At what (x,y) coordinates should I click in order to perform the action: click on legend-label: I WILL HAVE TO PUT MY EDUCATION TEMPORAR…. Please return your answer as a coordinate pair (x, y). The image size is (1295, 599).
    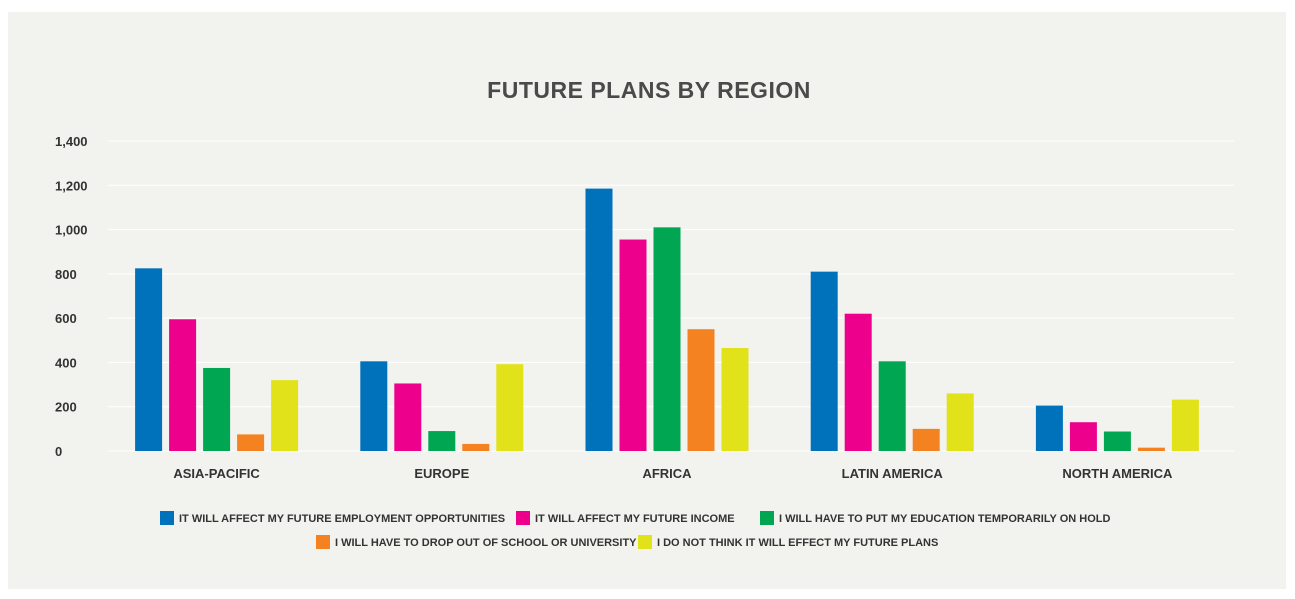
    Looking at the image, I should click on (945, 519).